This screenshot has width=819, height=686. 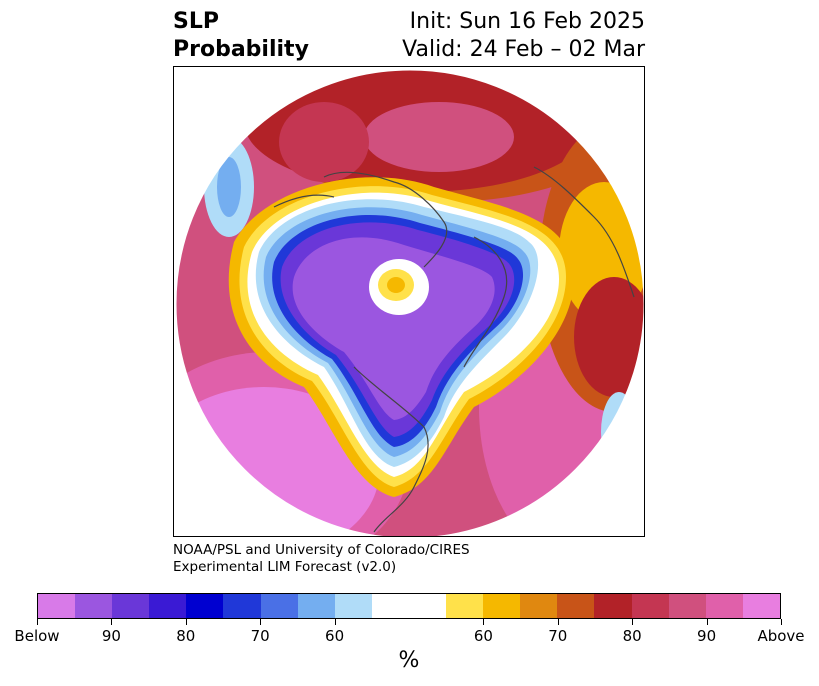 I want to click on colorbar, so click(x=409, y=606).